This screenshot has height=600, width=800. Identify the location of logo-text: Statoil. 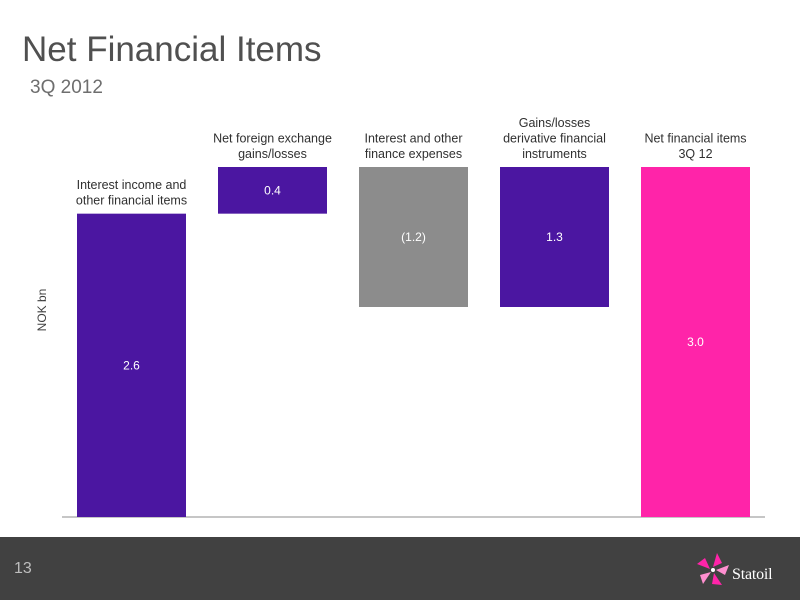
(752, 574).